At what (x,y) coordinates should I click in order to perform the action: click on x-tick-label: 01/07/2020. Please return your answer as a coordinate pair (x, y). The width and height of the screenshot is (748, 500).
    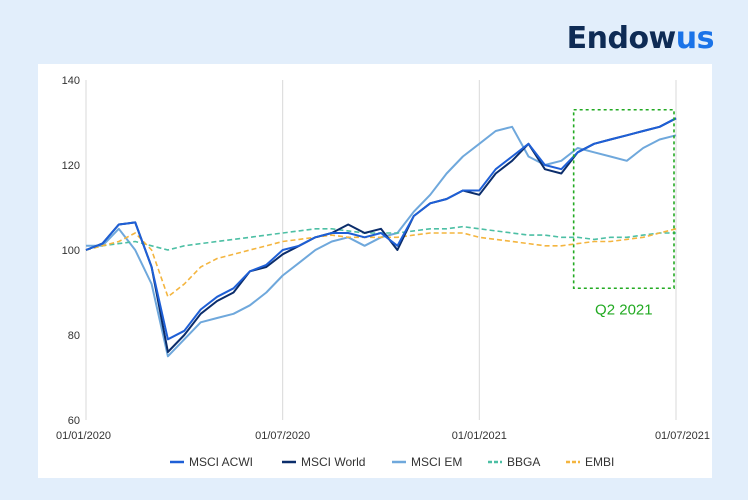
    Looking at the image, I should click on (282, 436).